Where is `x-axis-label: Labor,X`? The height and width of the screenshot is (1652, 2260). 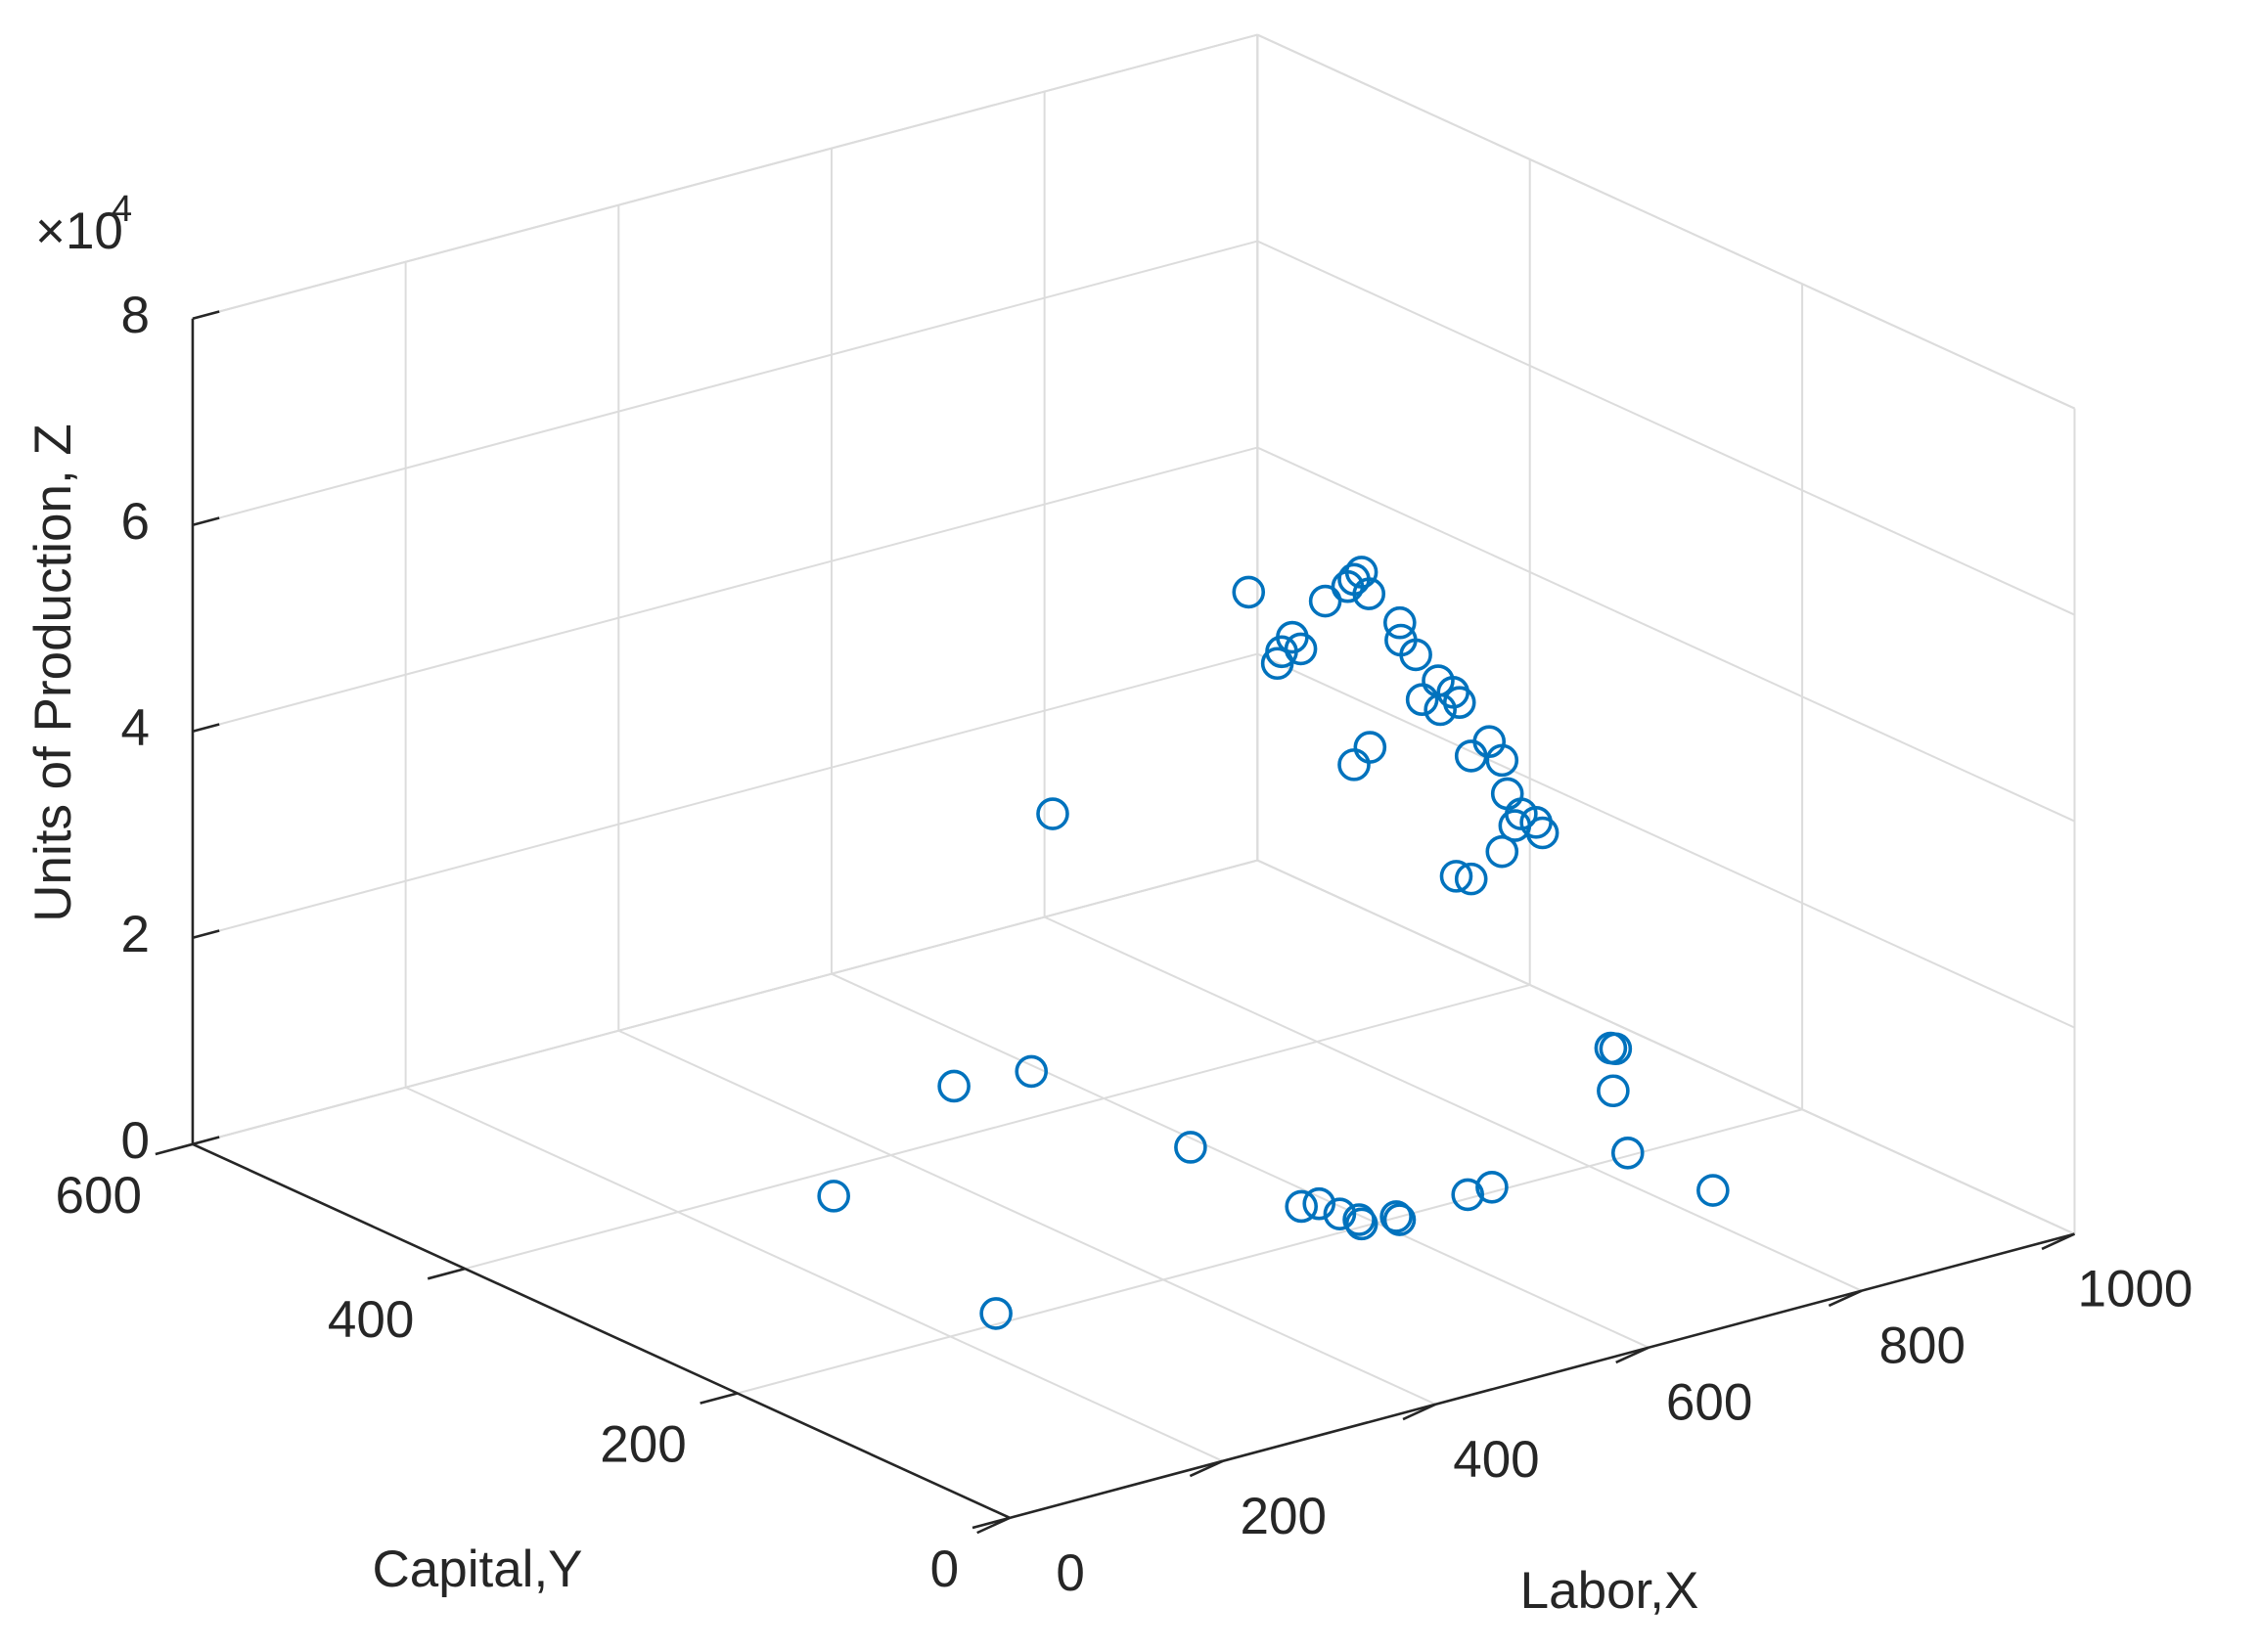
x-axis-label: Labor,X is located at coordinates (1609, 1591).